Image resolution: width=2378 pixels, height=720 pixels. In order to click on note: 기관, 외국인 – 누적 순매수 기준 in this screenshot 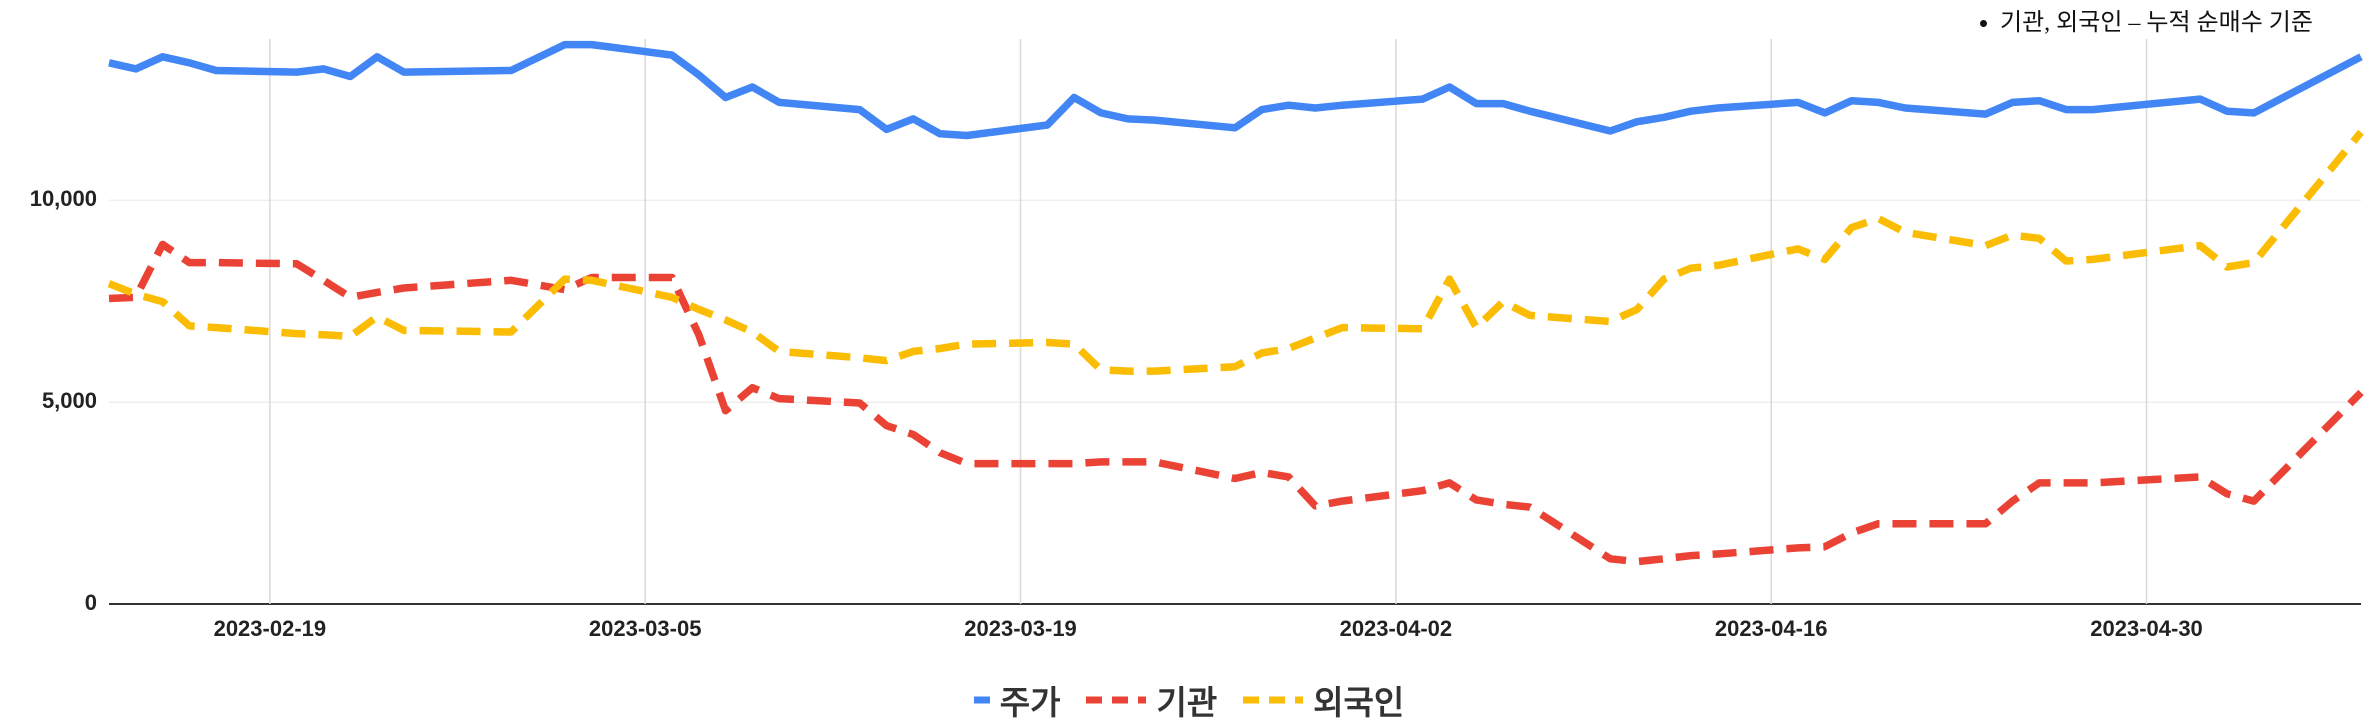, I will do `click(2130, 19)`.